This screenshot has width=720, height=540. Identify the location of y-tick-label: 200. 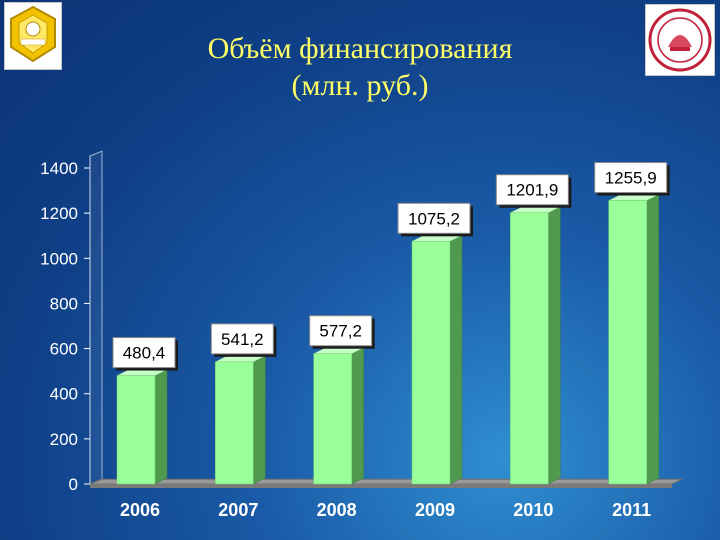
(64, 439).